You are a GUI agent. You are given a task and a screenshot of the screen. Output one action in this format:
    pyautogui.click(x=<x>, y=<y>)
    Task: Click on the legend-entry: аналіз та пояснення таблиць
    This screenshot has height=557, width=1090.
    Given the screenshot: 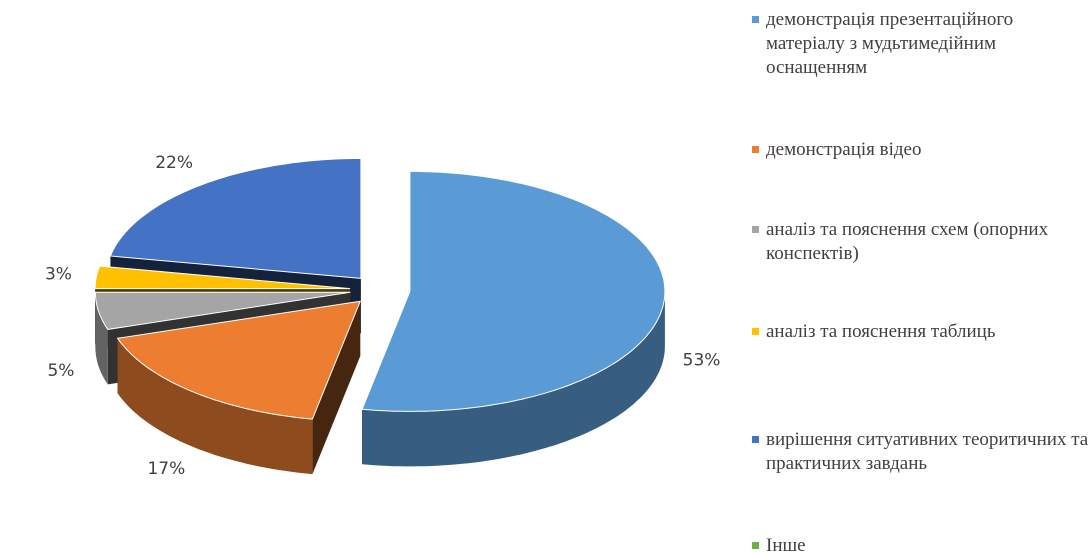 What is the action you would take?
    pyautogui.click(x=921, y=332)
    